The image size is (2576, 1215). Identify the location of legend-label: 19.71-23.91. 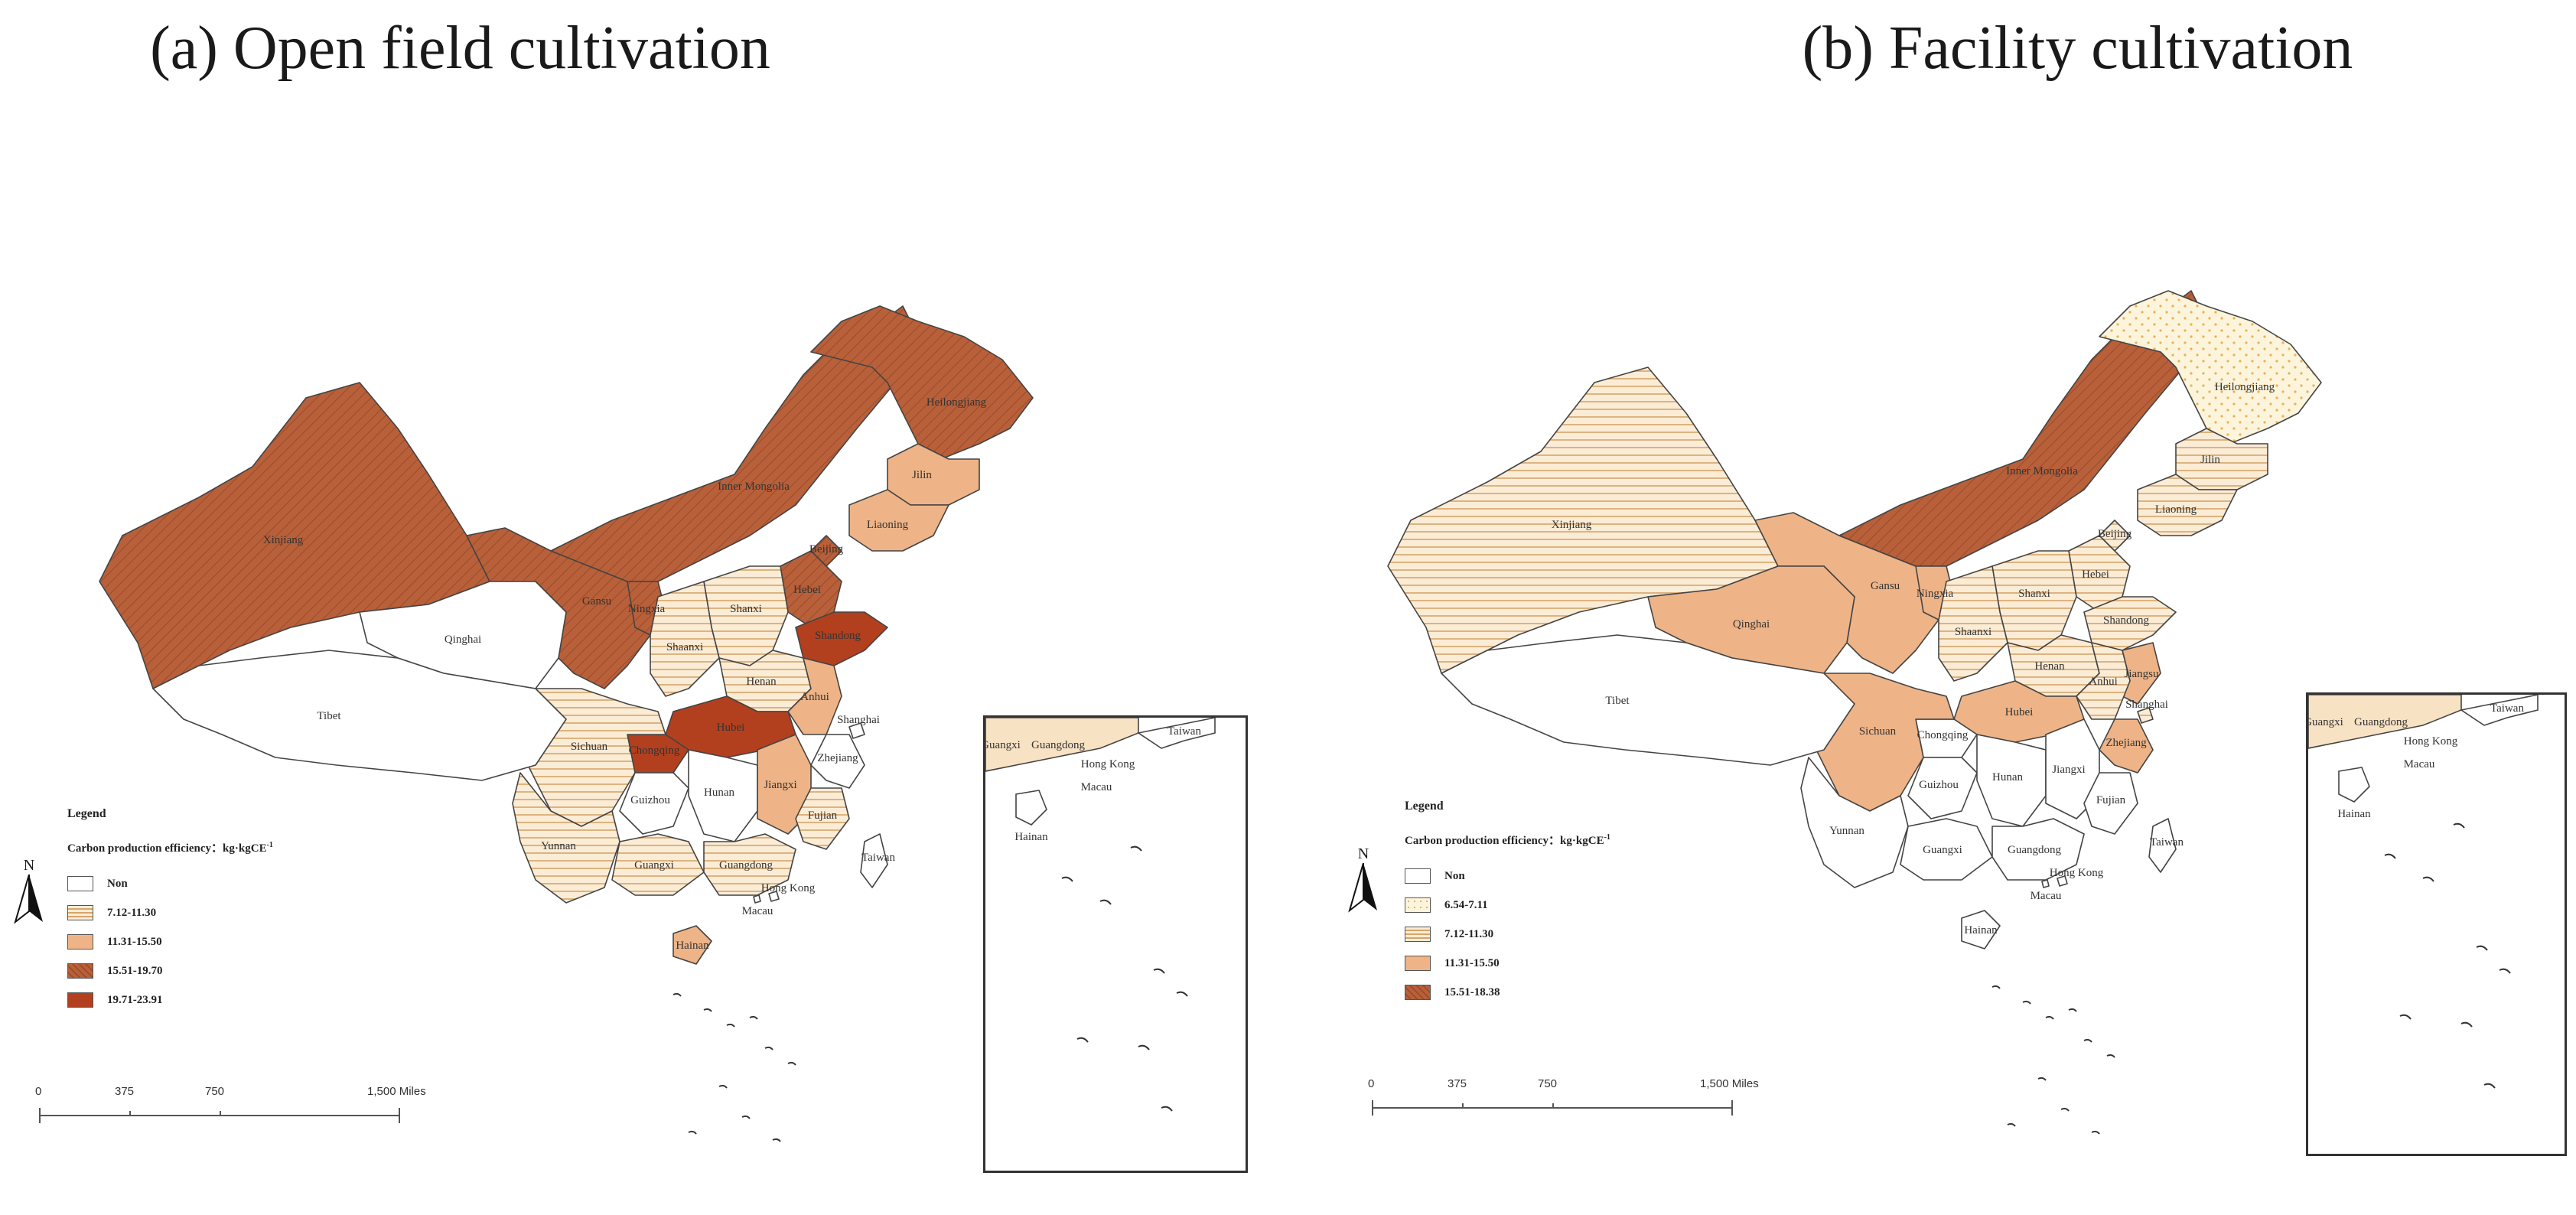
(135, 999).